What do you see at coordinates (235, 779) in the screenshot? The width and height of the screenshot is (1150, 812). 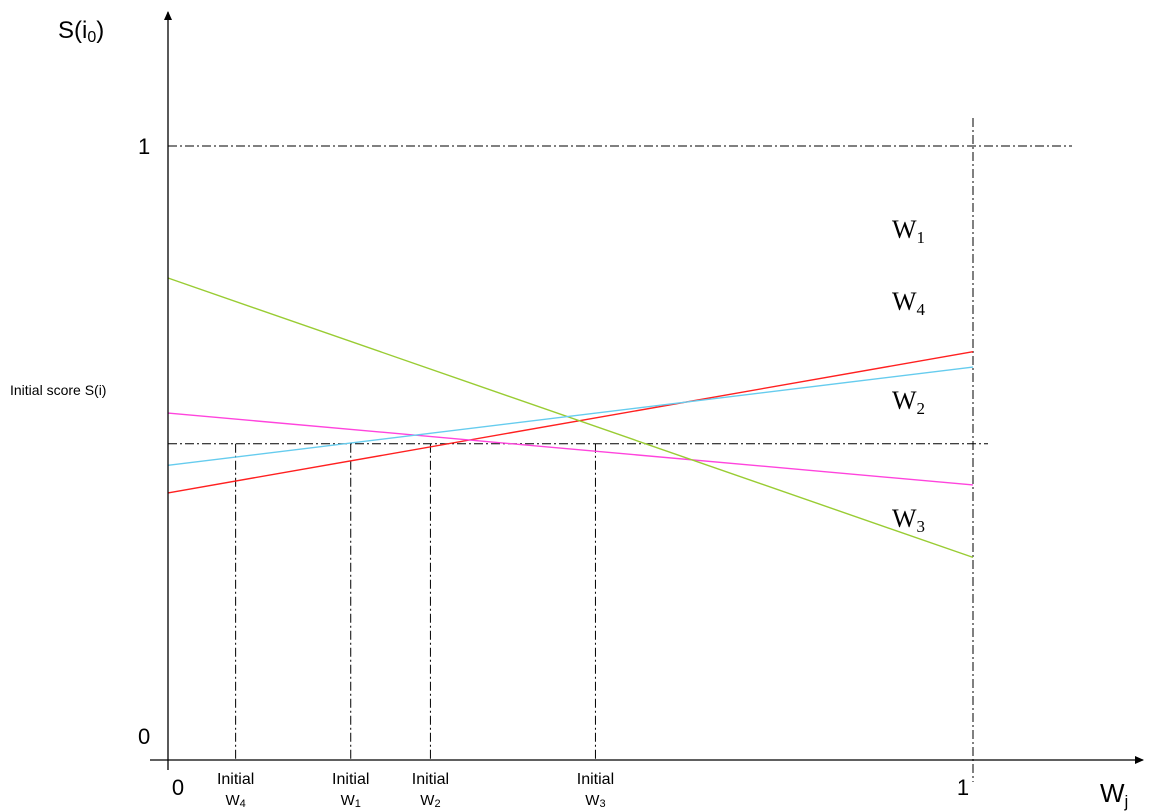 I see `initial-marker-label-w4: Initial` at bounding box center [235, 779].